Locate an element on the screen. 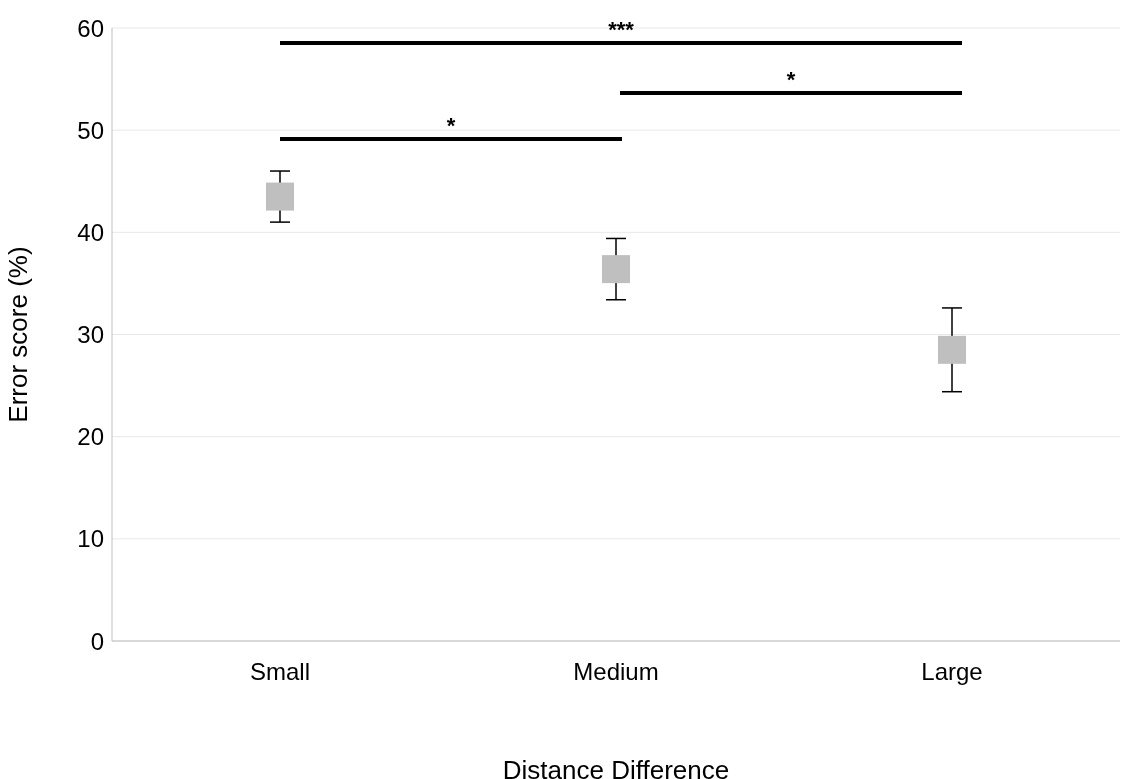 The height and width of the screenshot is (779, 1121). annotation: *** is located at coordinates (621, 29).